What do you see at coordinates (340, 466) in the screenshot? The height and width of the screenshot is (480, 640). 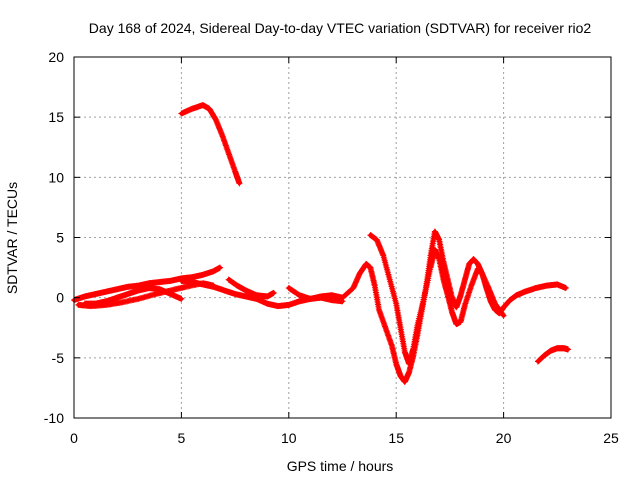 I see `x-axis-label: GPS time / hours` at bounding box center [340, 466].